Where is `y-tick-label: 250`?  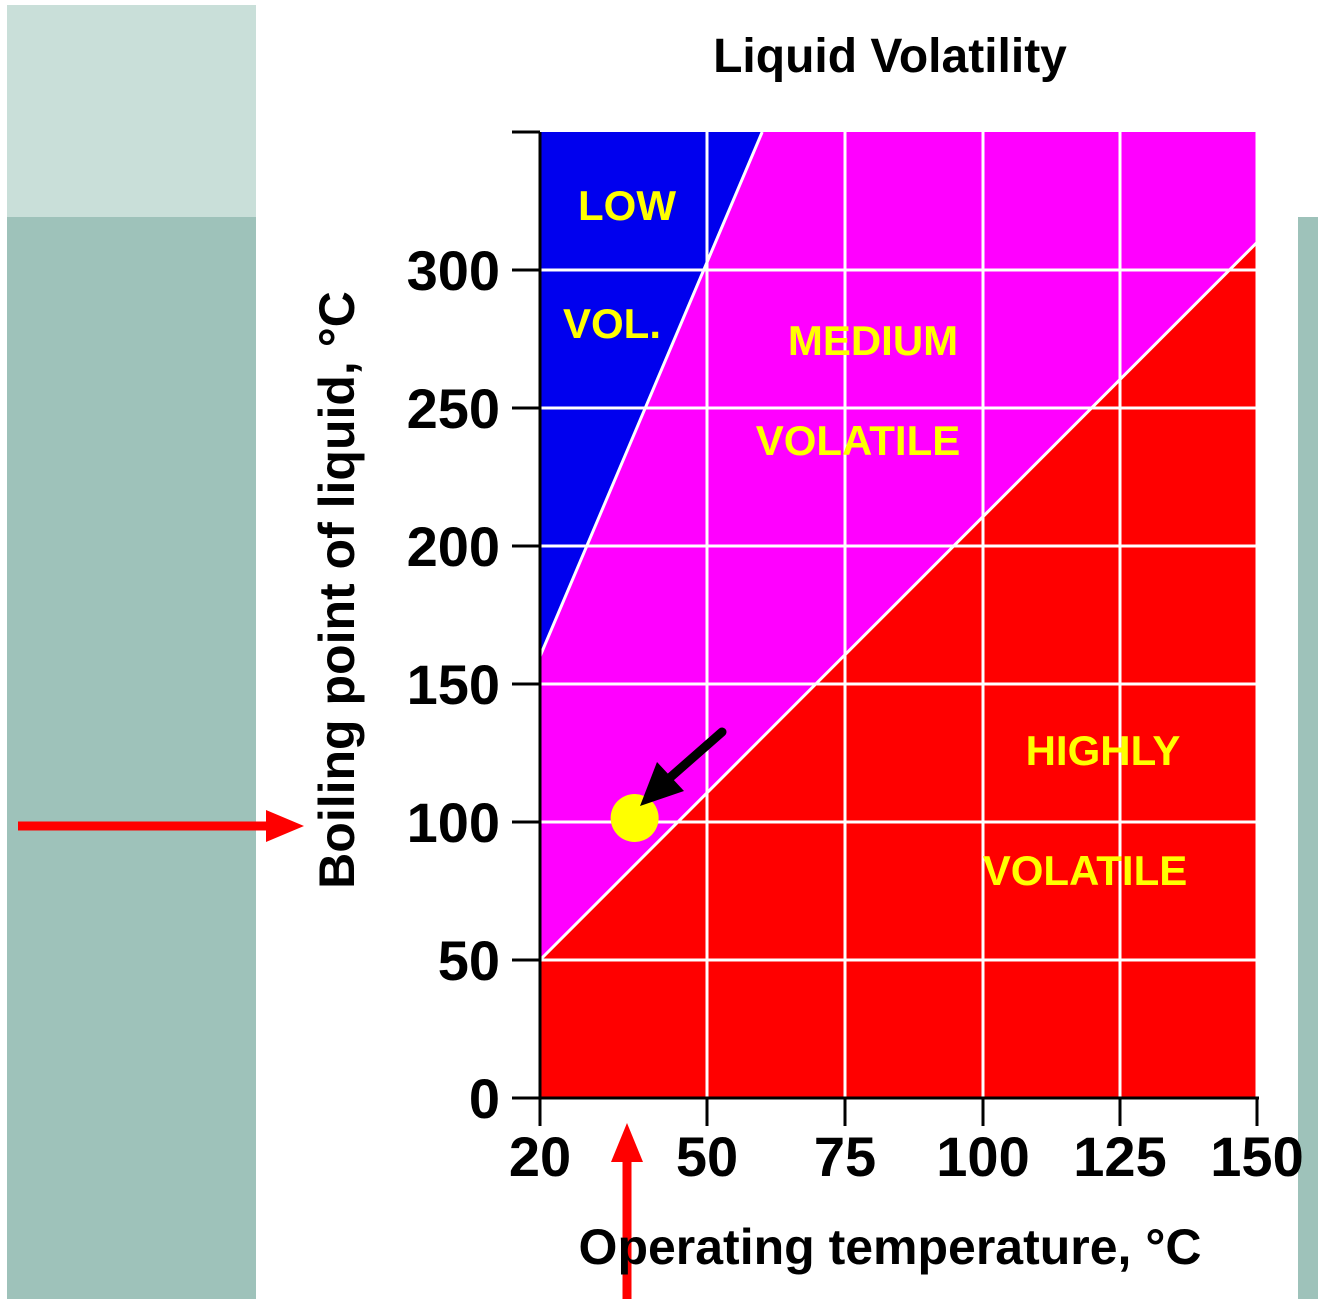 y-tick-label: 250 is located at coordinates (453, 408).